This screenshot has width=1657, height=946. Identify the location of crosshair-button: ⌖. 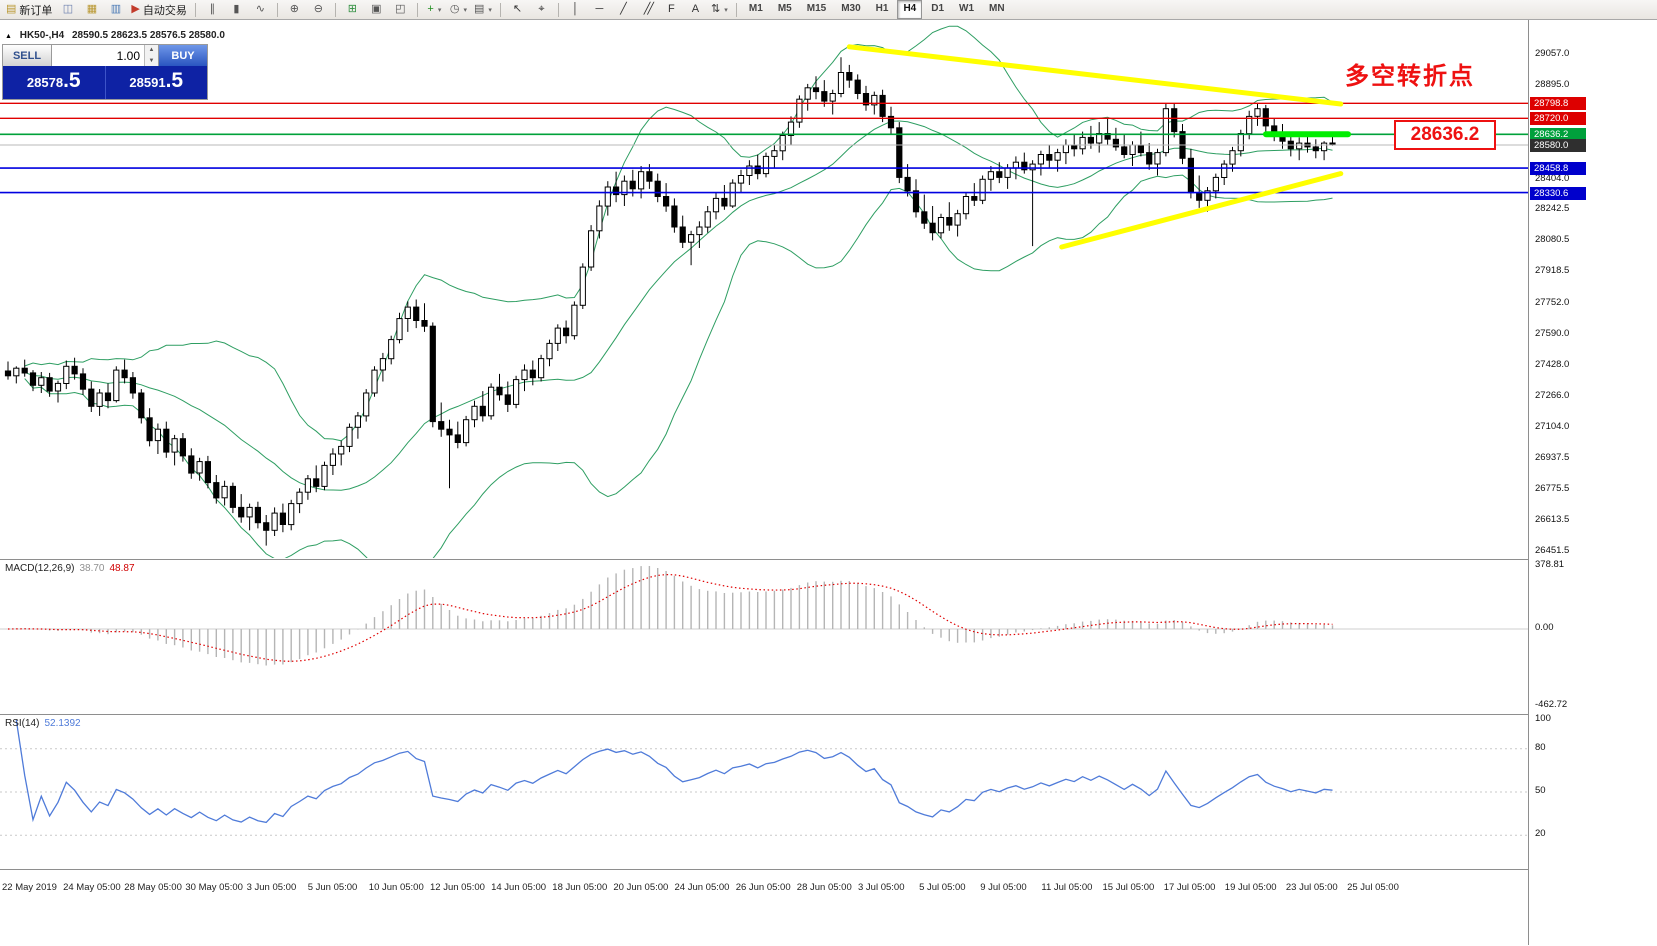
(541, 9).